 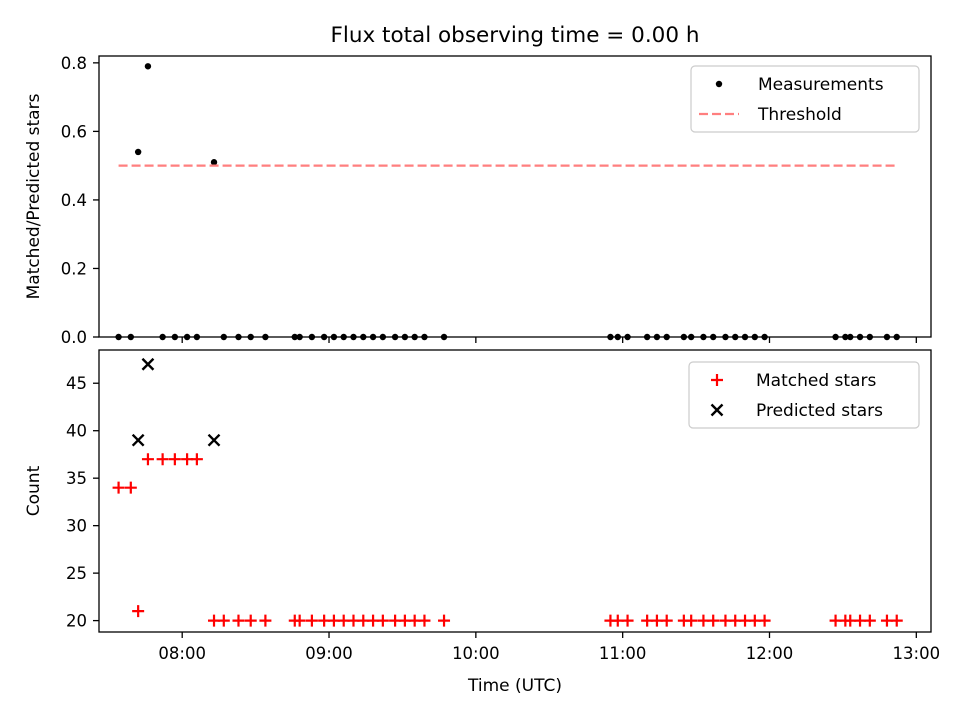 What do you see at coordinates (34, 490) in the screenshot?
I see `y-axis-label: Count` at bounding box center [34, 490].